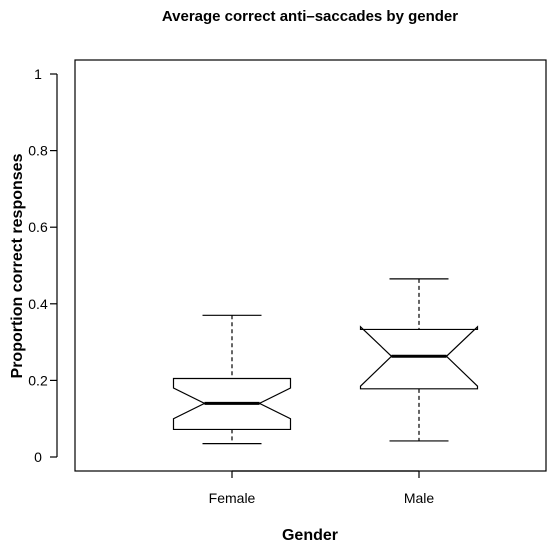  I want to click on y-tick-label: 0.6, so click(38, 227).